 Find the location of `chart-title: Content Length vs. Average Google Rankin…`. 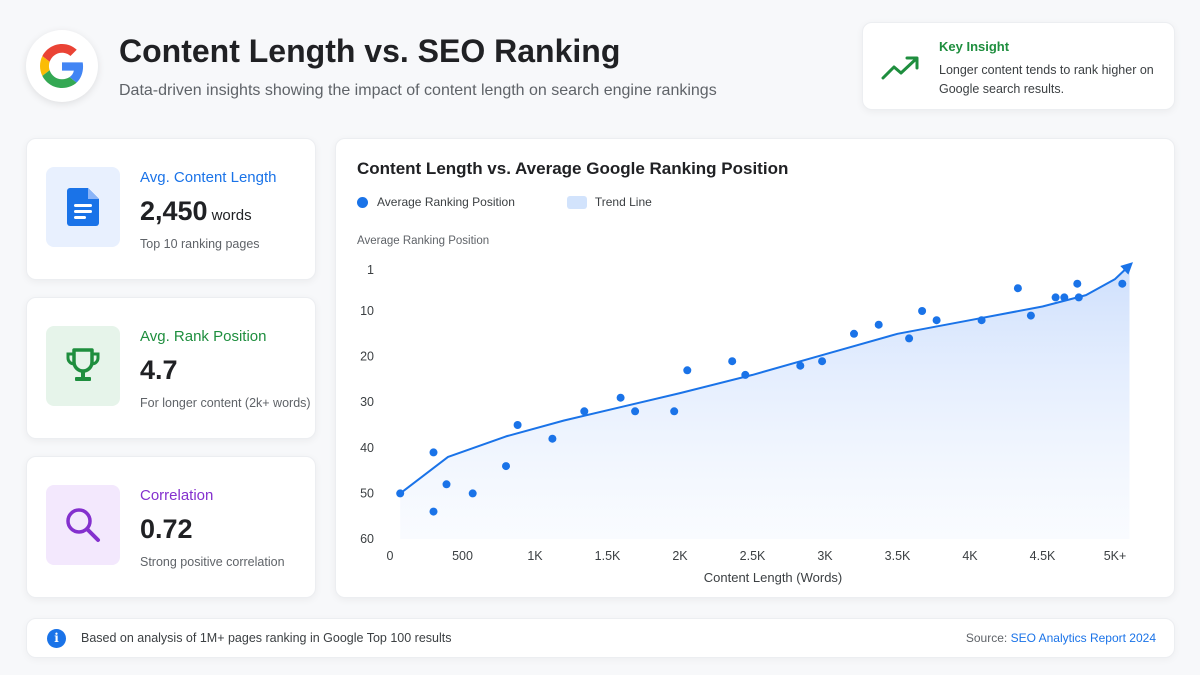

chart-title: Content Length vs. Average Google Rankin… is located at coordinates (573, 168).